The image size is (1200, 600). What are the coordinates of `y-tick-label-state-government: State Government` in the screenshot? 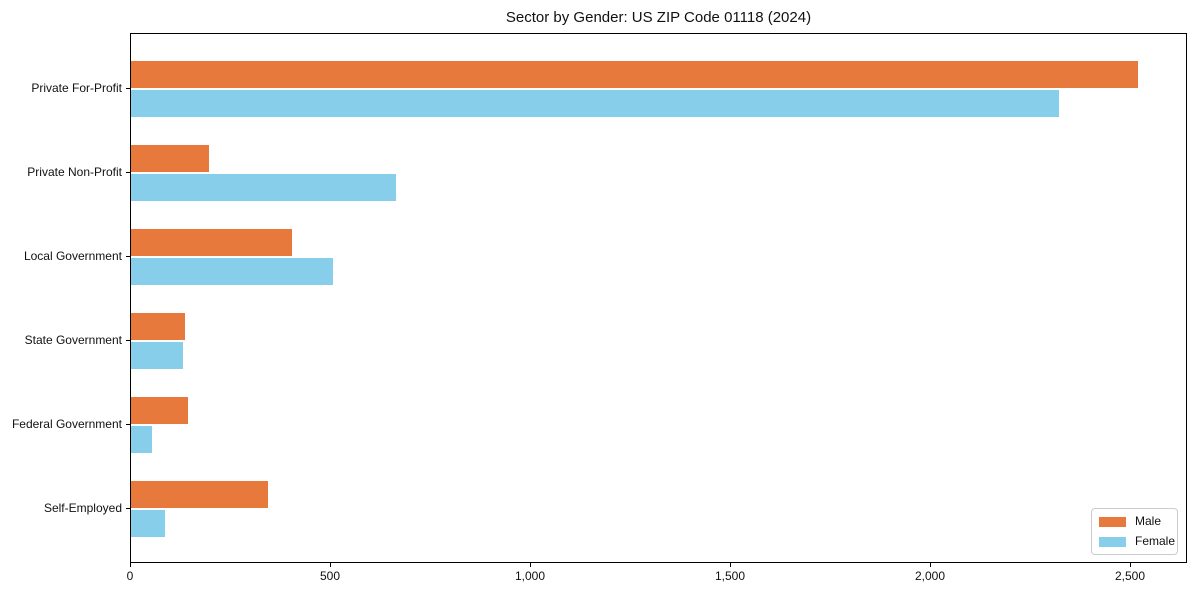 It's located at (73, 340).